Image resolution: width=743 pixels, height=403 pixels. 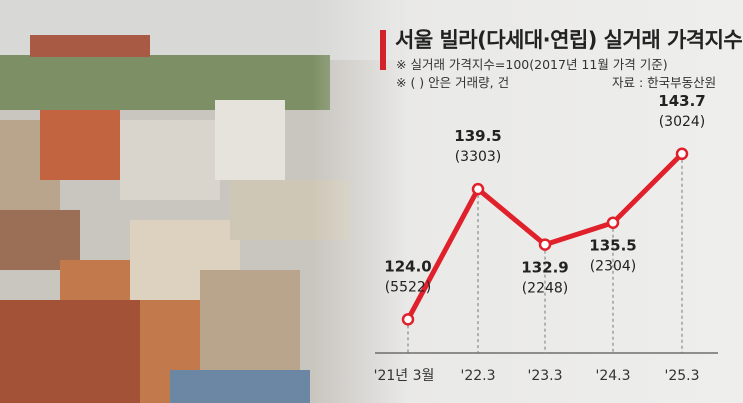 I want to click on volume-label: (3024), so click(x=682, y=122).